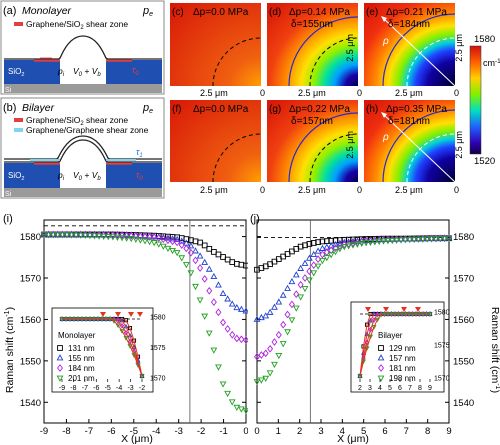  I want to click on x-tick-label: 5, so click(363, 431).